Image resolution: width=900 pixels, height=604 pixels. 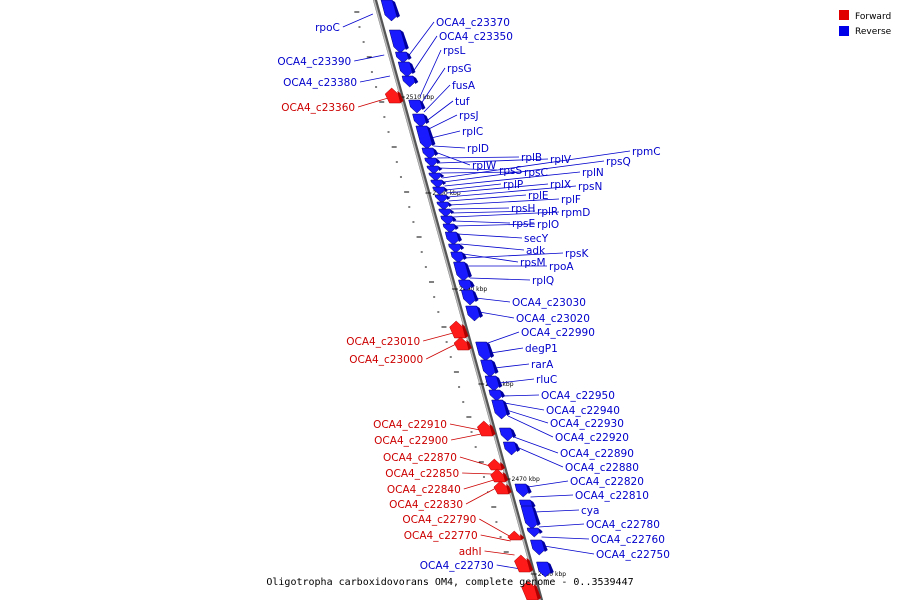 What do you see at coordinates (536, 251) in the screenshot?
I see `gene-label-right: adk` at bounding box center [536, 251].